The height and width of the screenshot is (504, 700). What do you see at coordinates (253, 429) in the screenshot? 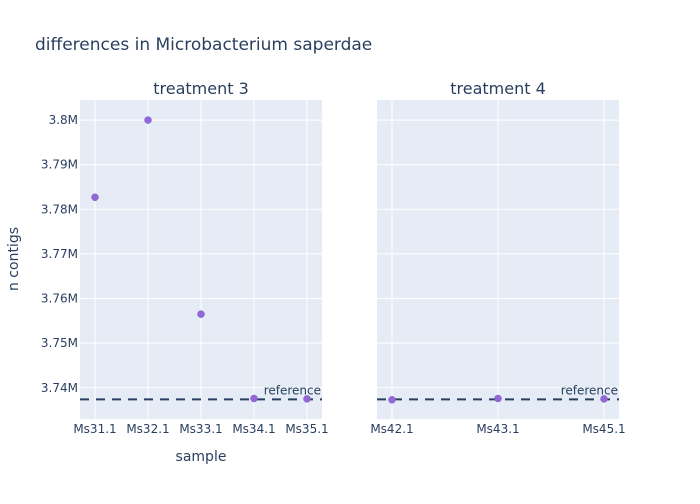
I see `x-tick-label: Ms34.1` at bounding box center [253, 429].